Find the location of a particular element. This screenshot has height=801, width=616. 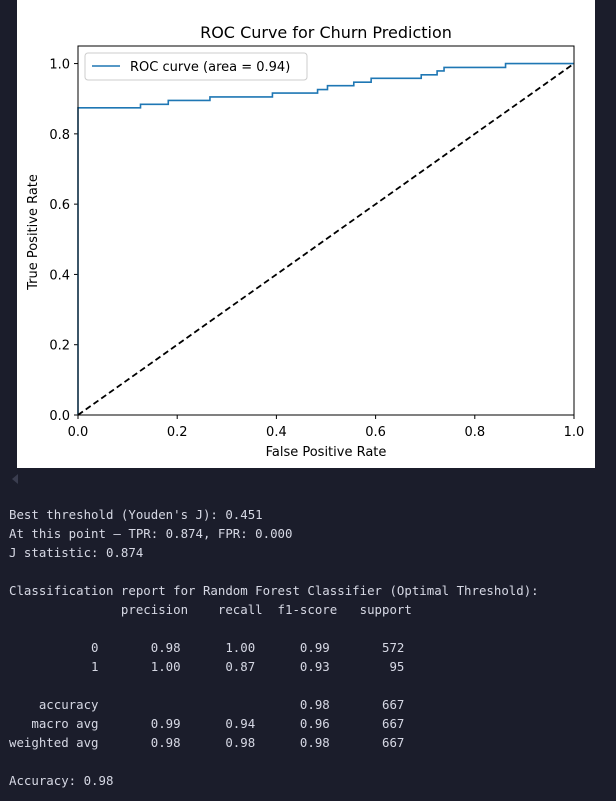

console-line: J statistic: 0.874 is located at coordinates (76, 552).